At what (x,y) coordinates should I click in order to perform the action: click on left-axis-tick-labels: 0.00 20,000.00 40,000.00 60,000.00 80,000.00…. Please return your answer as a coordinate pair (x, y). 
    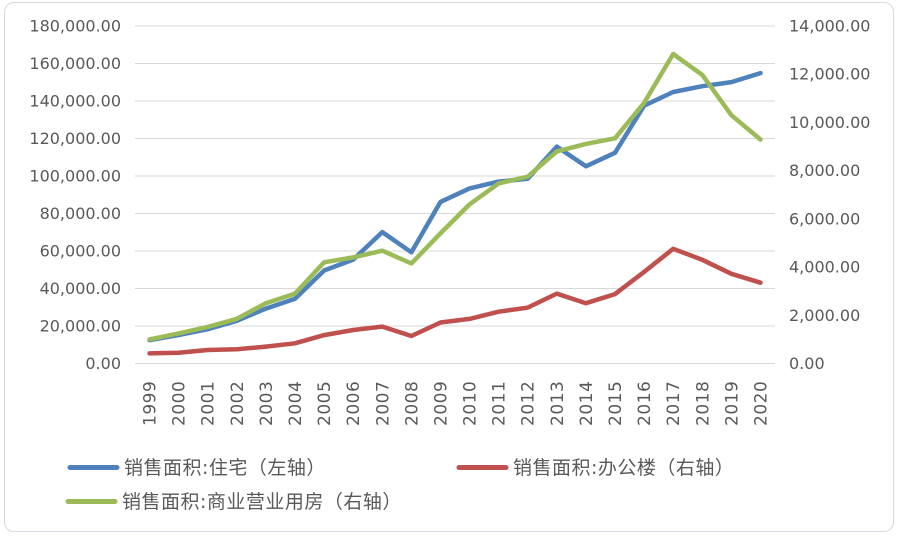
    Looking at the image, I should click on (75, 195).